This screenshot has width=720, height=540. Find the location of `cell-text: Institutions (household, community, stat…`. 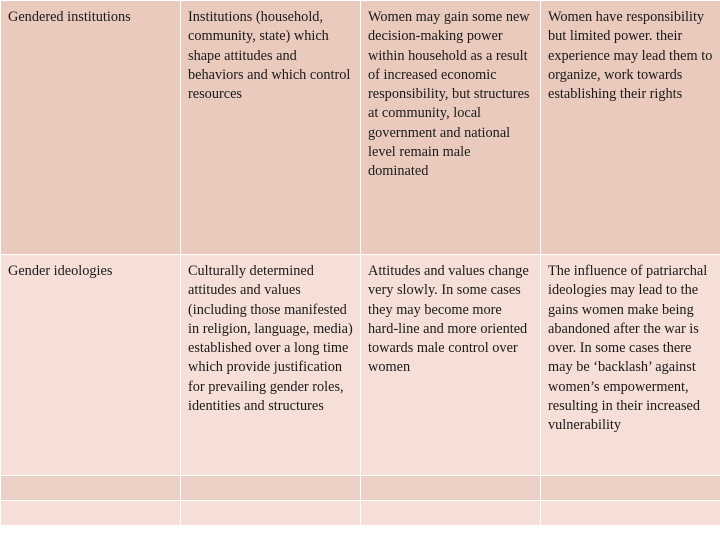

cell-text: Institutions (household, community, stat… is located at coordinates (269, 56).